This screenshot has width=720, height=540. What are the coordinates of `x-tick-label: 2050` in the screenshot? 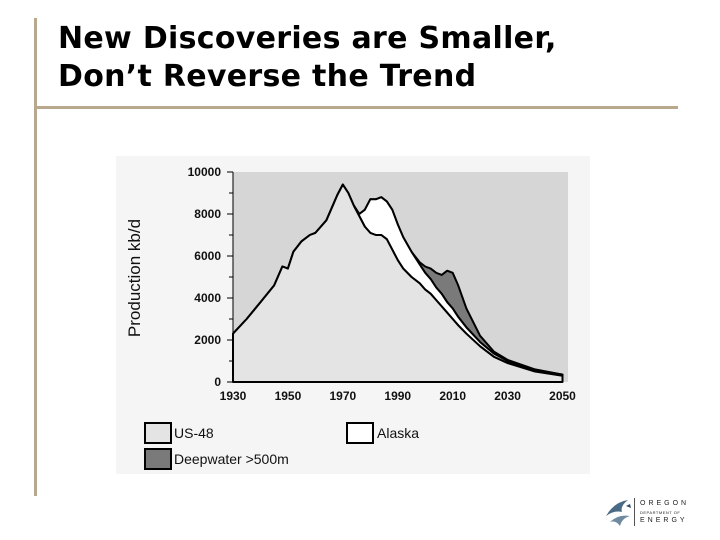 It's located at (562, 396).